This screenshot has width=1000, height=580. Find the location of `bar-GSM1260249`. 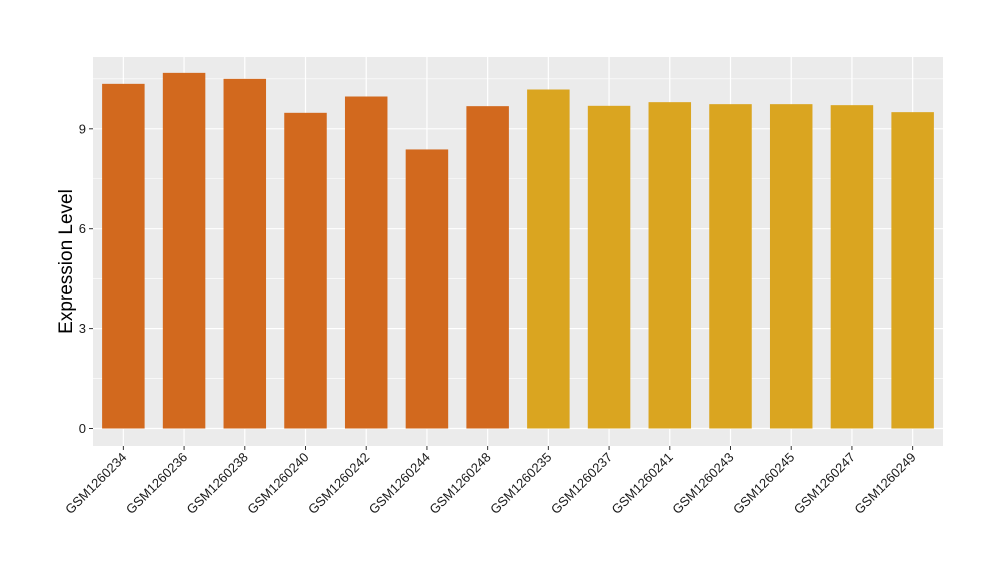

bar-GSM1260249 is located at coordinates (912, 270).